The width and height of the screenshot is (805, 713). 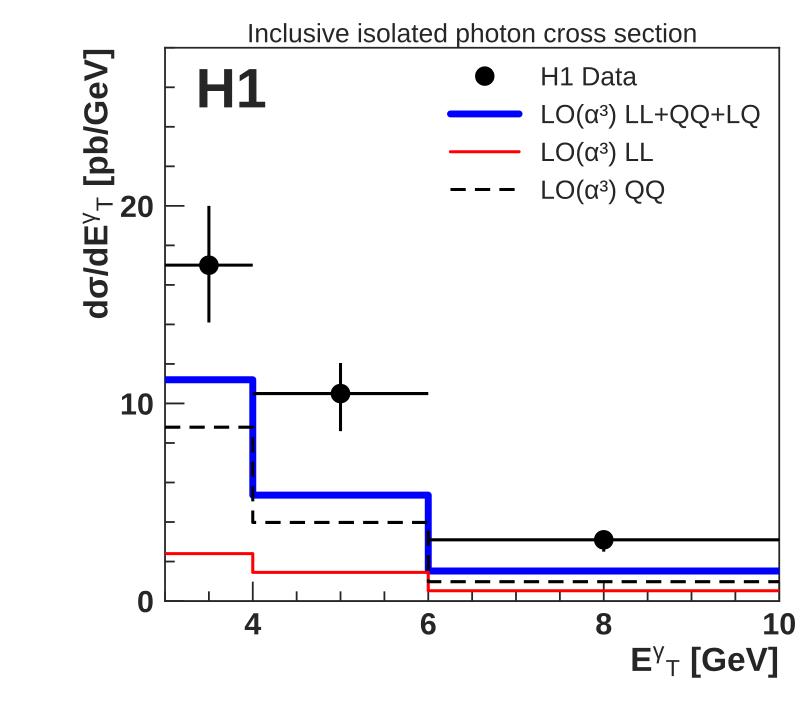 What do you see at coordinates (651, 116) in the screenshot?
I see `legend-label: LO(α³) LL+QQ+LQ` at bounding box center [651, 116].